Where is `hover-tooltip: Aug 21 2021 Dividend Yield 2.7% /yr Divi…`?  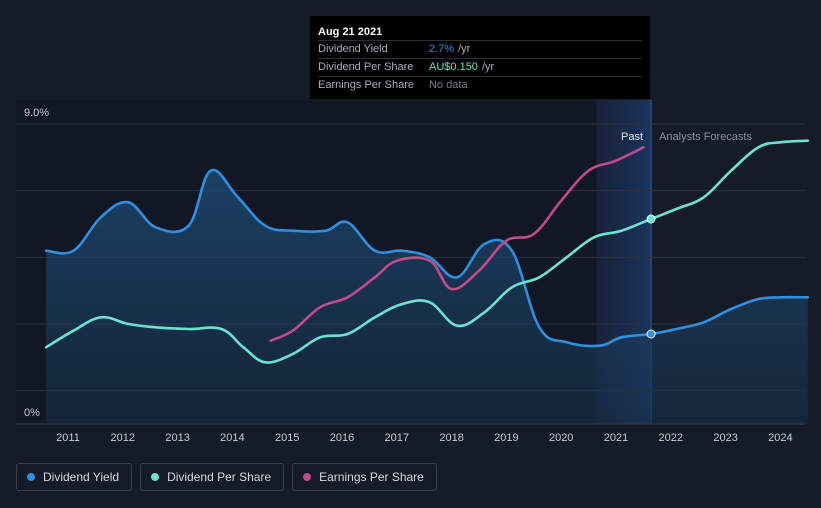
hover-tooltip: Aug 21 2021 Dividend Yield 2.7% /yr Divi… is located at coordinates (480, 57).